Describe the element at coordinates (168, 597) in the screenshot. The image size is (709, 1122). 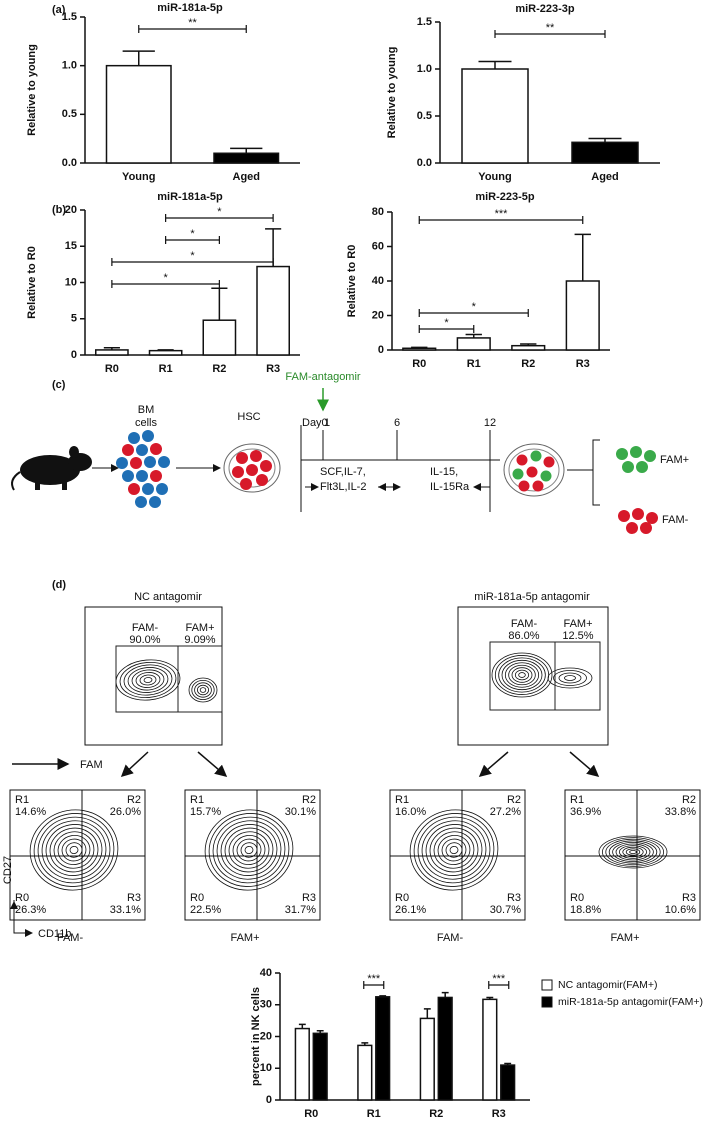
I see `gating-title: NC antagomir` at that location.